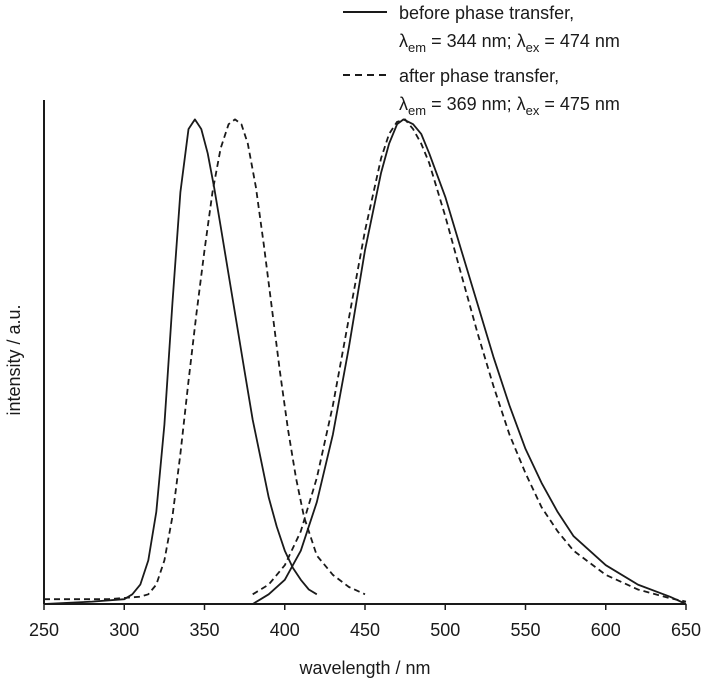 The height and width of the screenshot is (686, 709). Describe the element at coordinates (403, 41) in the screenshot. I see `legend-before-sym1: λ` at that location.